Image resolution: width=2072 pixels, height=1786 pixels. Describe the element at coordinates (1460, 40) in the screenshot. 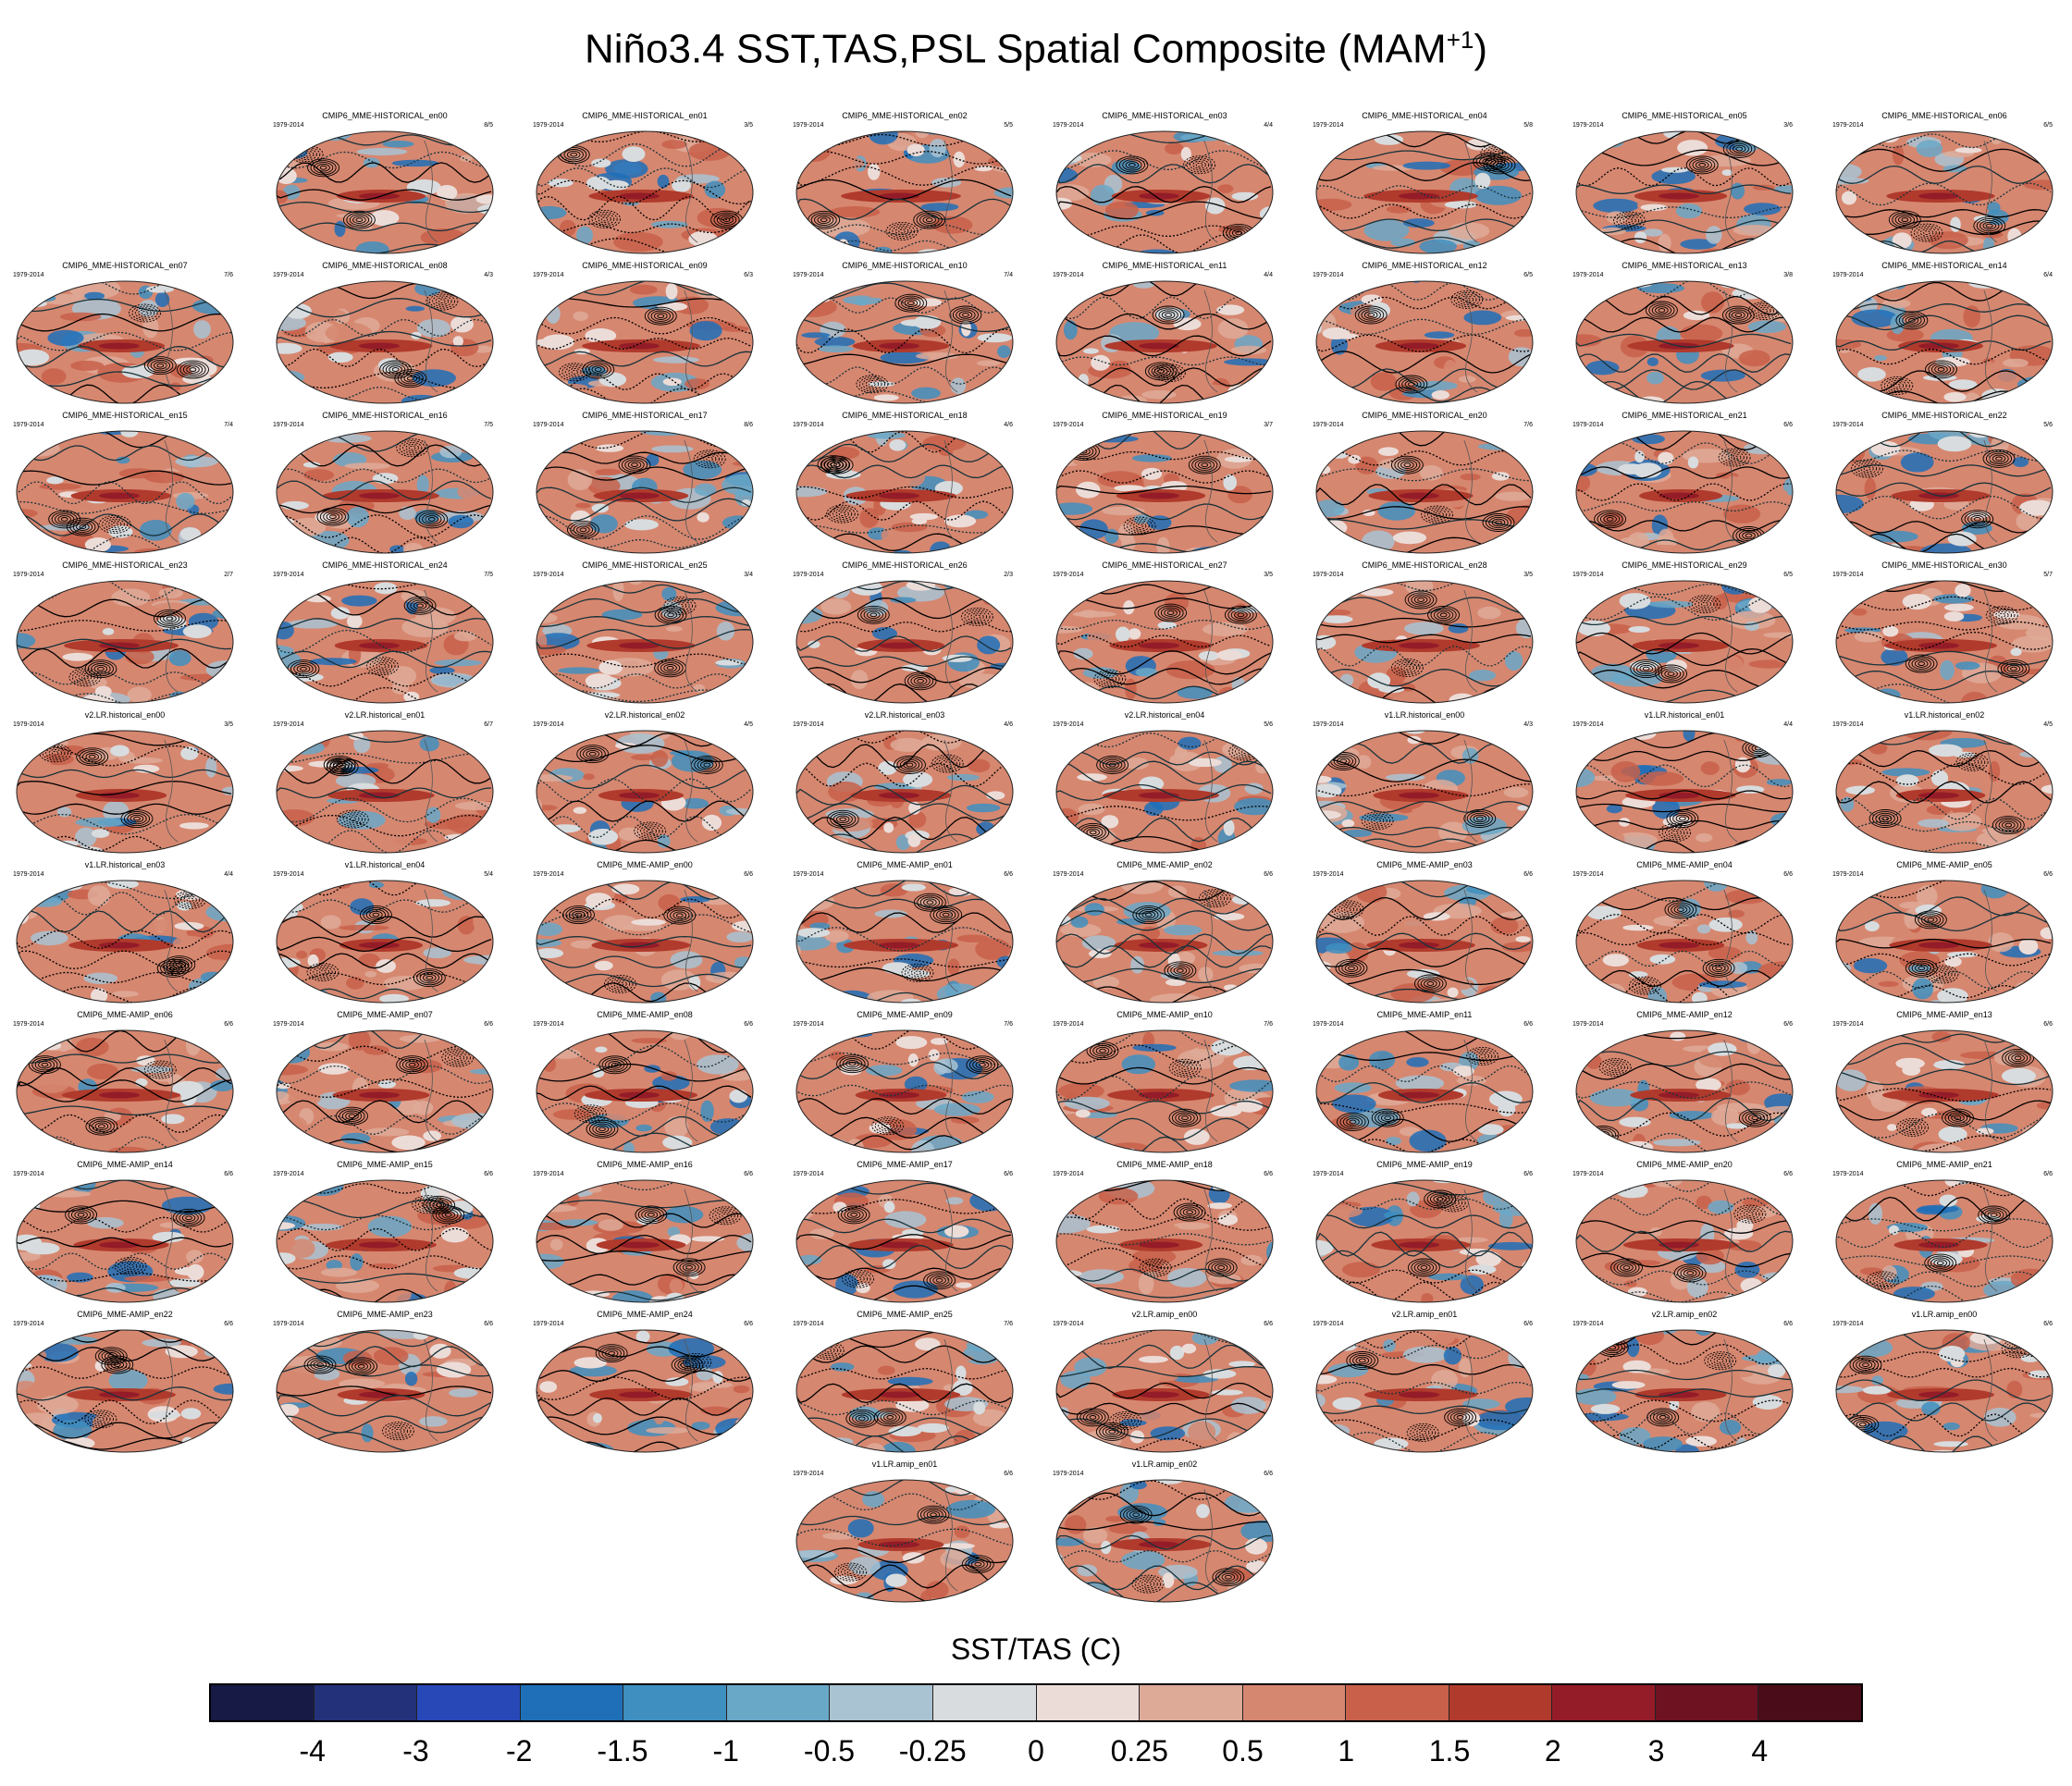

I see `figure-title-superscript: +1` at that location.